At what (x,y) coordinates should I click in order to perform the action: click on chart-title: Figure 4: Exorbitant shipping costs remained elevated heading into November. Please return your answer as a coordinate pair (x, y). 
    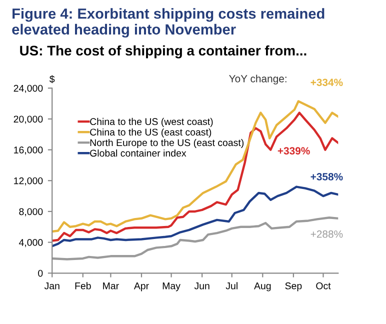
    Looking at the image, I should click on (168, 23).